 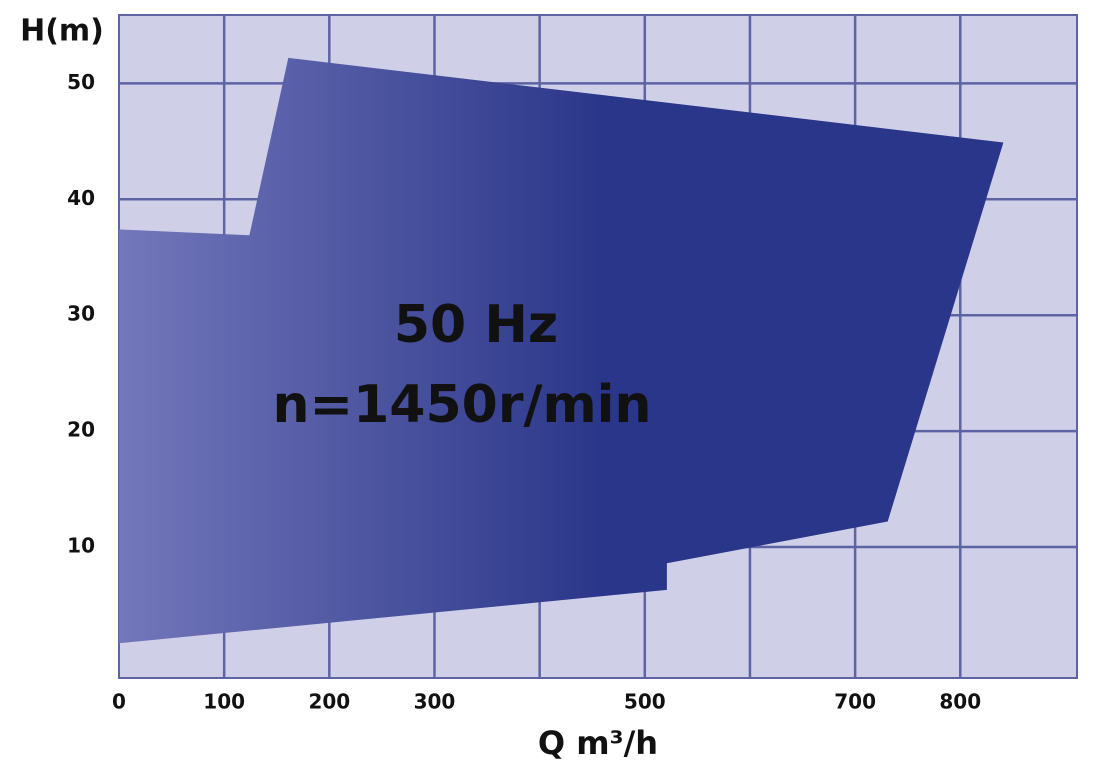 What do you see at coordinates (81, 430) in the screenshot?
I see `y-tick-label: 20` at bounding box center [81, 430].